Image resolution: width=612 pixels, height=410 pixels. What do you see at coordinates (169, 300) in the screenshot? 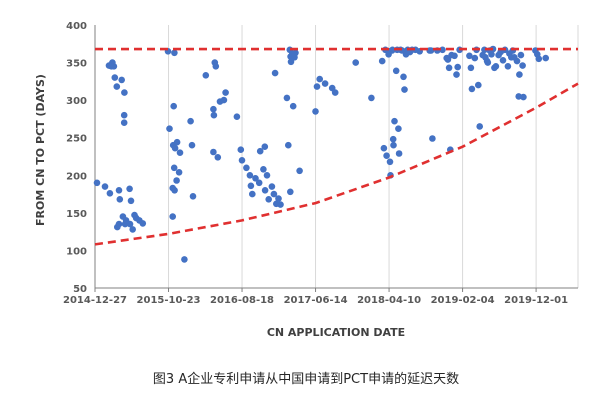
I see `x-tick-label: 2015-10-23` at bounding box center [169, 300].